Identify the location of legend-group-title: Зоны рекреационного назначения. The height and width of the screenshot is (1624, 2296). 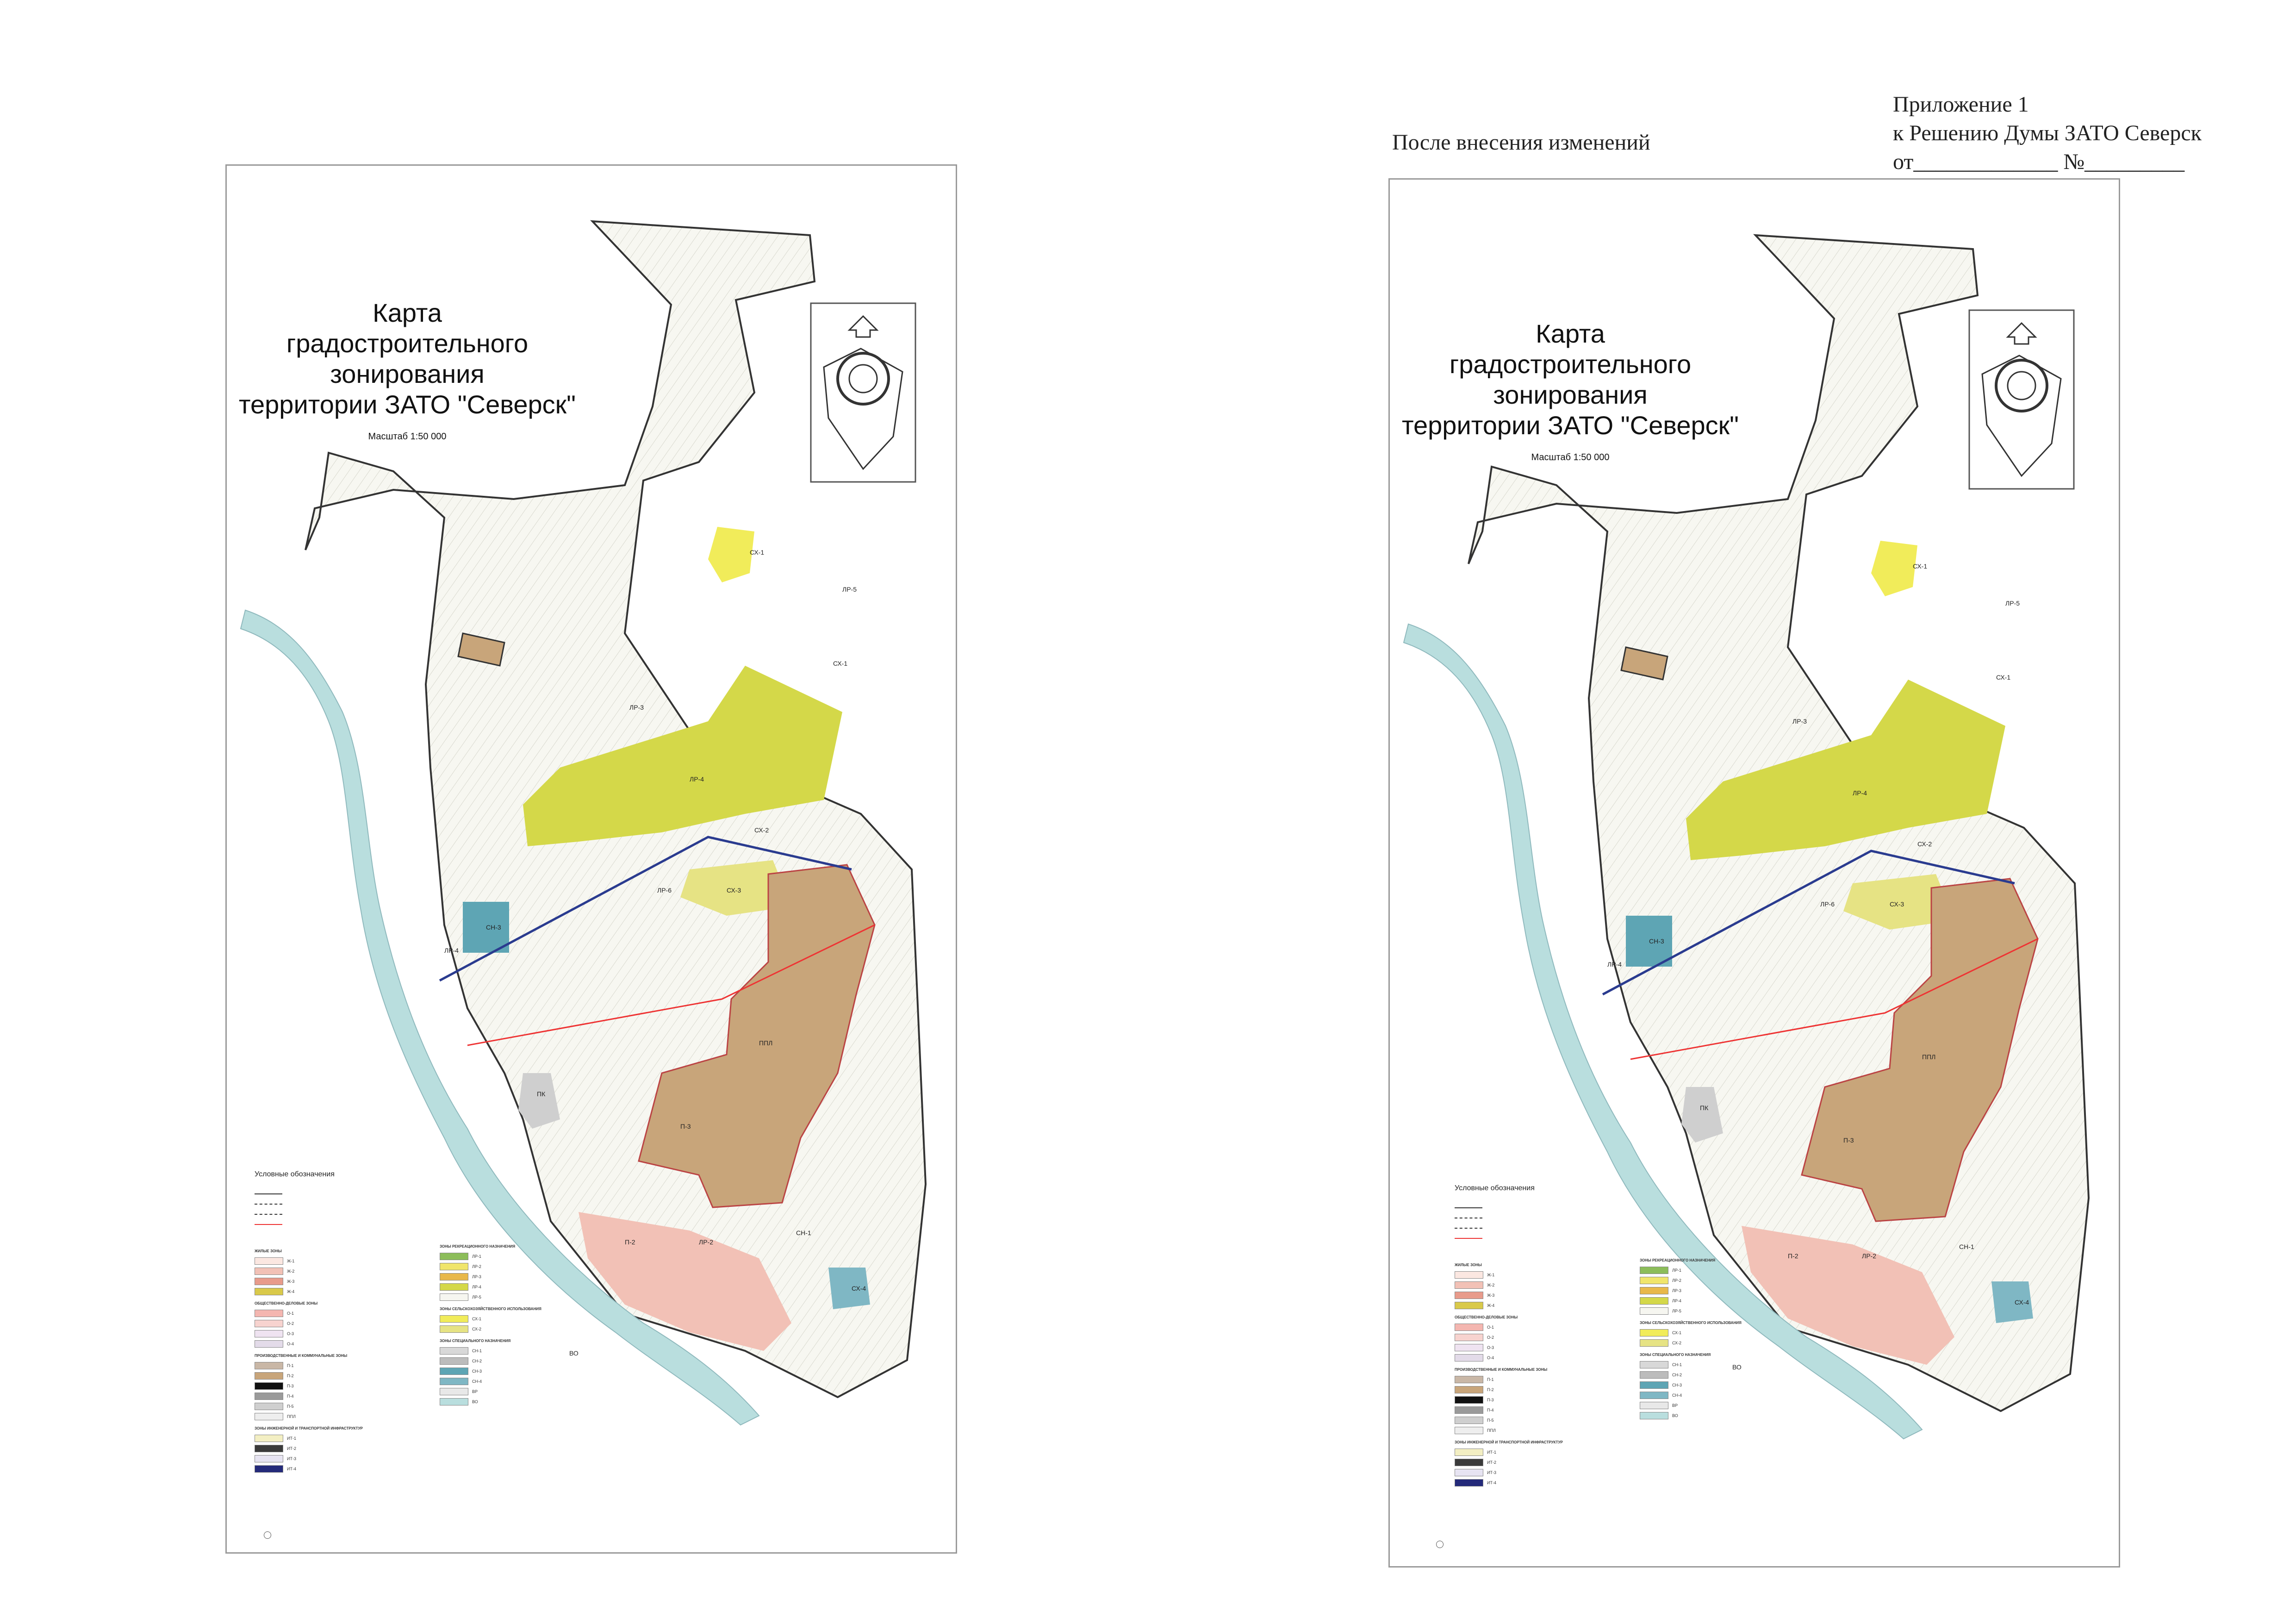
(1678, 1260).